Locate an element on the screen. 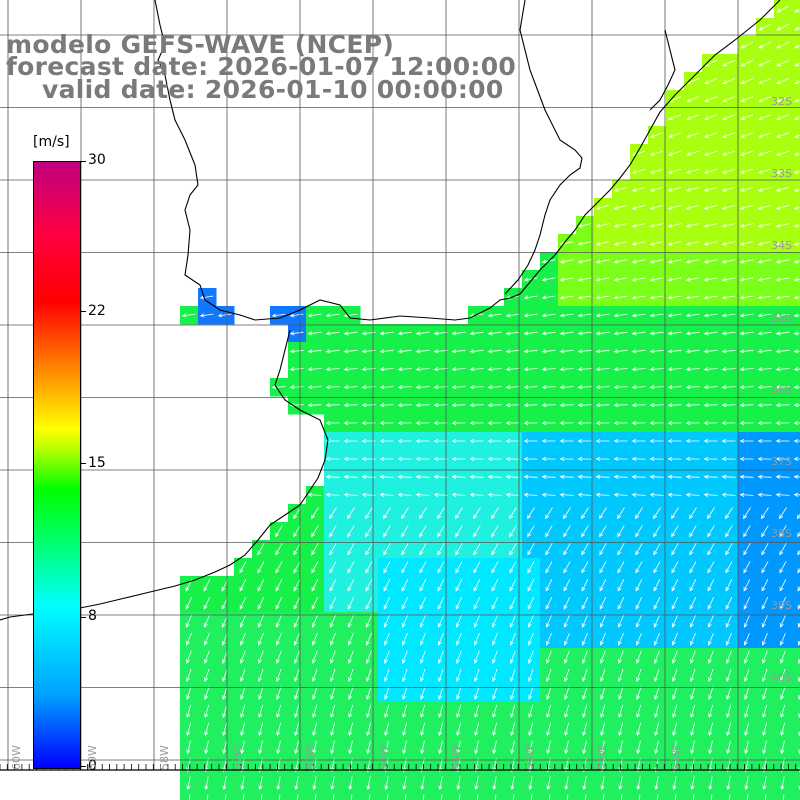 The height and width of the screenshot is (800, 800). lat-label: 34S is located at coordinates (781, 245).